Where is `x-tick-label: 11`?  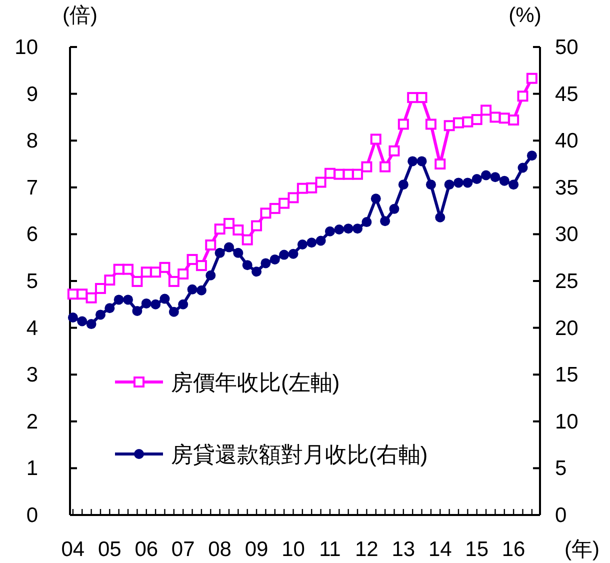 x-tick-label: 11 is located at coordinates (330, 549).